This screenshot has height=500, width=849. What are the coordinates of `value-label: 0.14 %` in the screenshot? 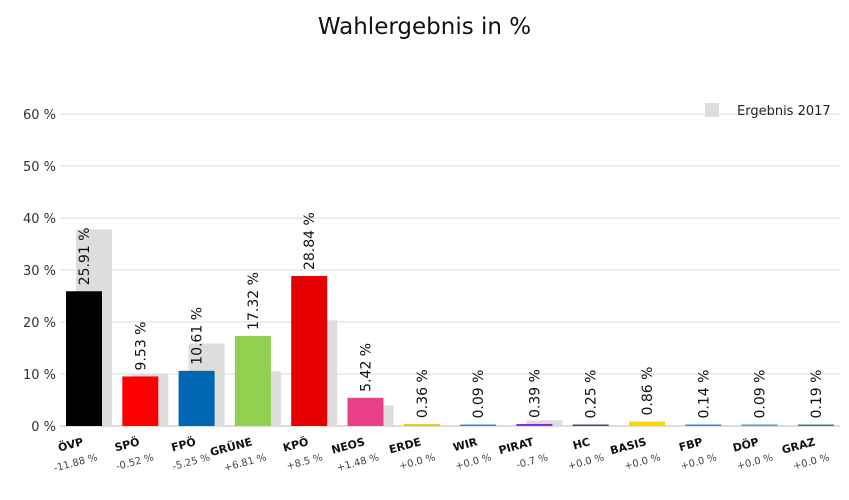 It's located at (704, 394).